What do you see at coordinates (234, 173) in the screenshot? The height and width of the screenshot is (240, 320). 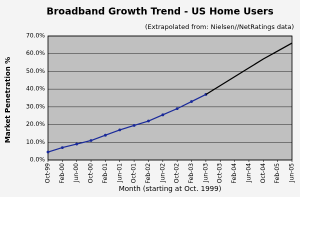 I see `x-tick-label: Feb-04` at bounding box center [234, 173].